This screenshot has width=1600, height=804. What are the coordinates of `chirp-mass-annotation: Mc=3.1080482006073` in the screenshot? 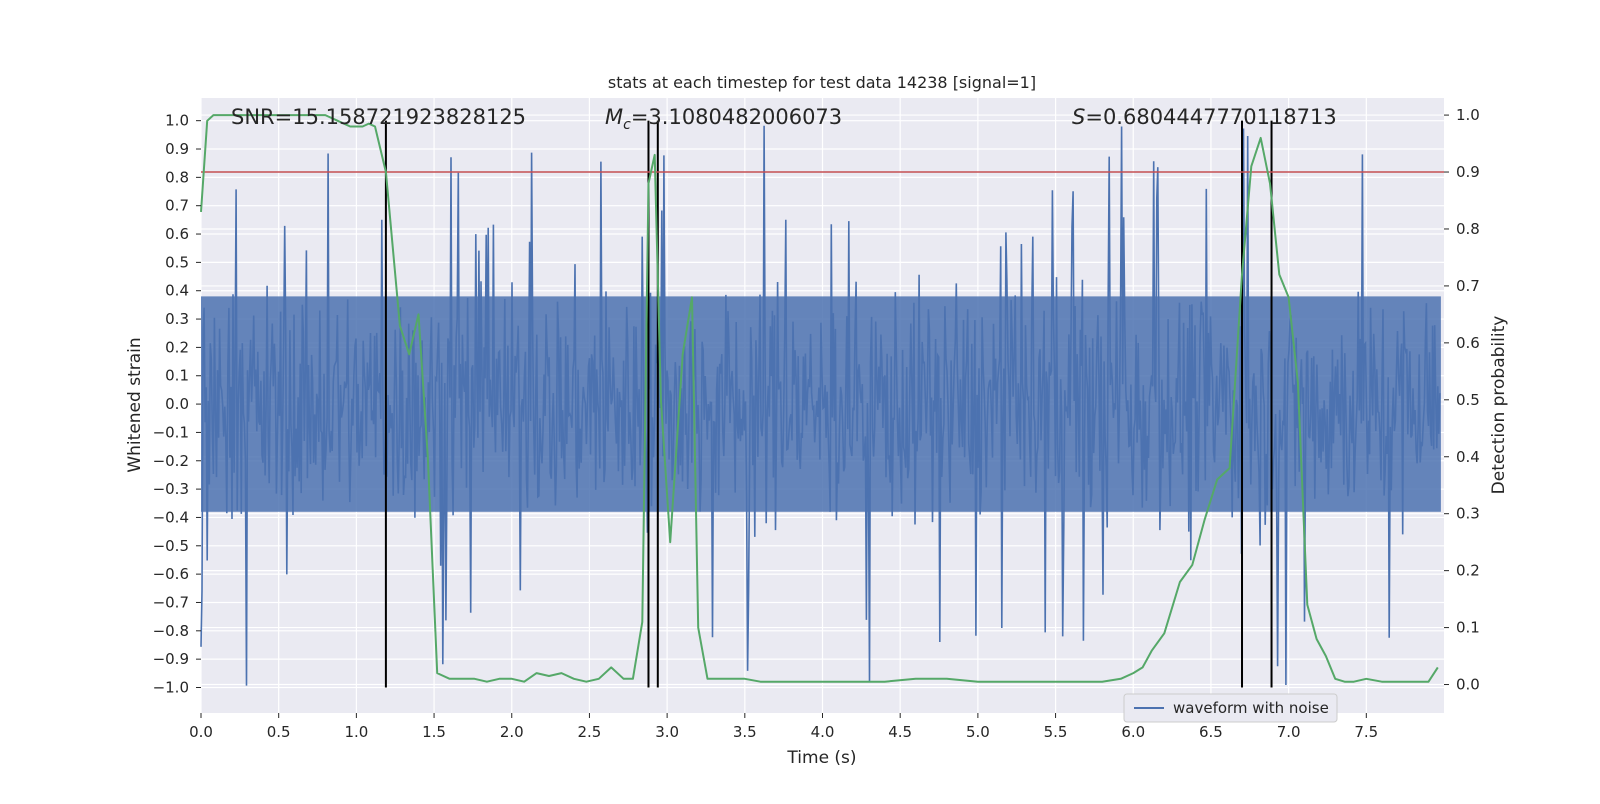 It's located at (723, 119).